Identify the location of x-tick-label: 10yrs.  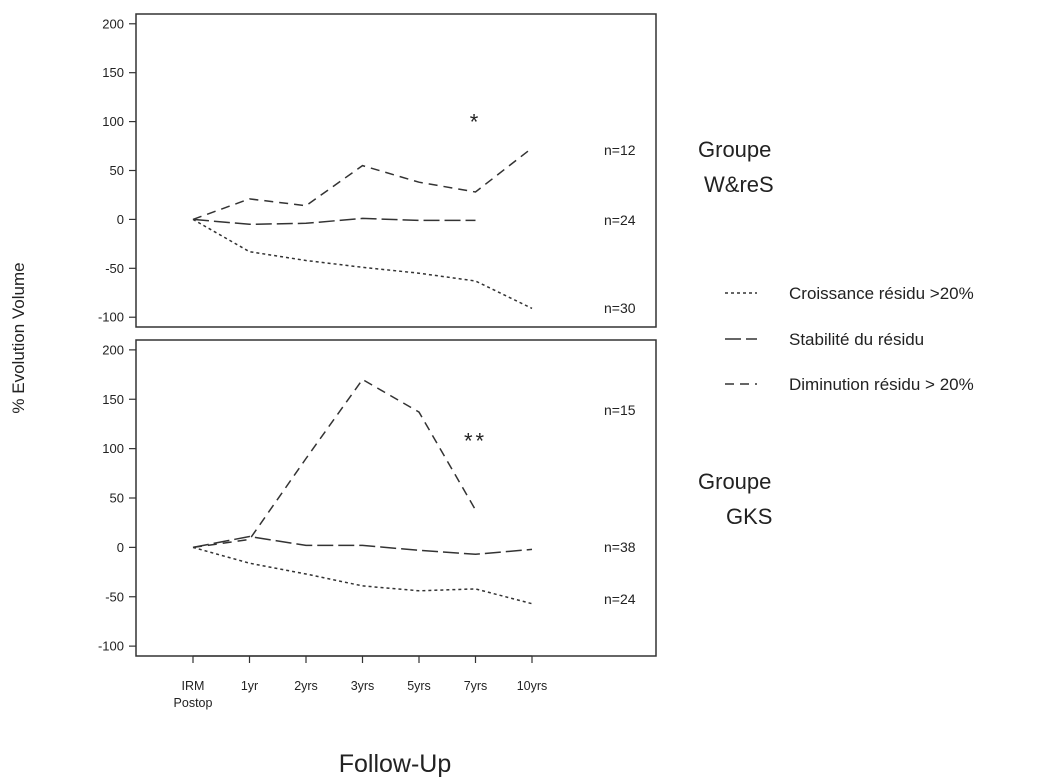
(532, 686).